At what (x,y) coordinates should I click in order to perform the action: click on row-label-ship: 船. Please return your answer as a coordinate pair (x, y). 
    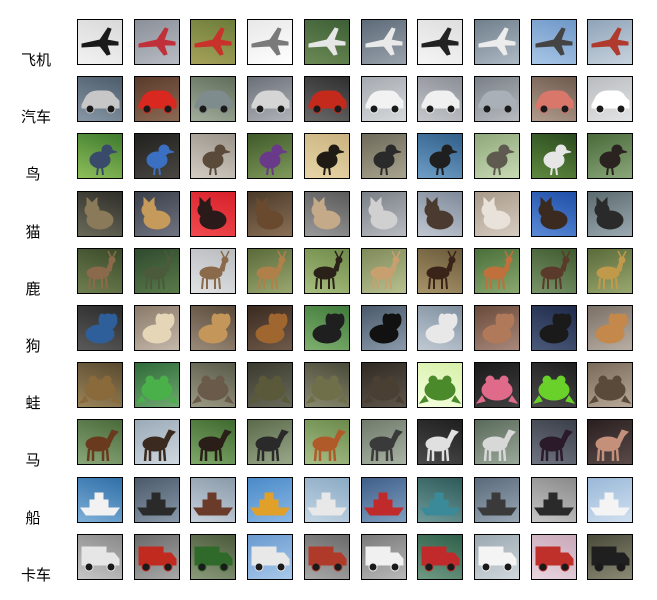
    Looking at the image, I should click on (33, 517).